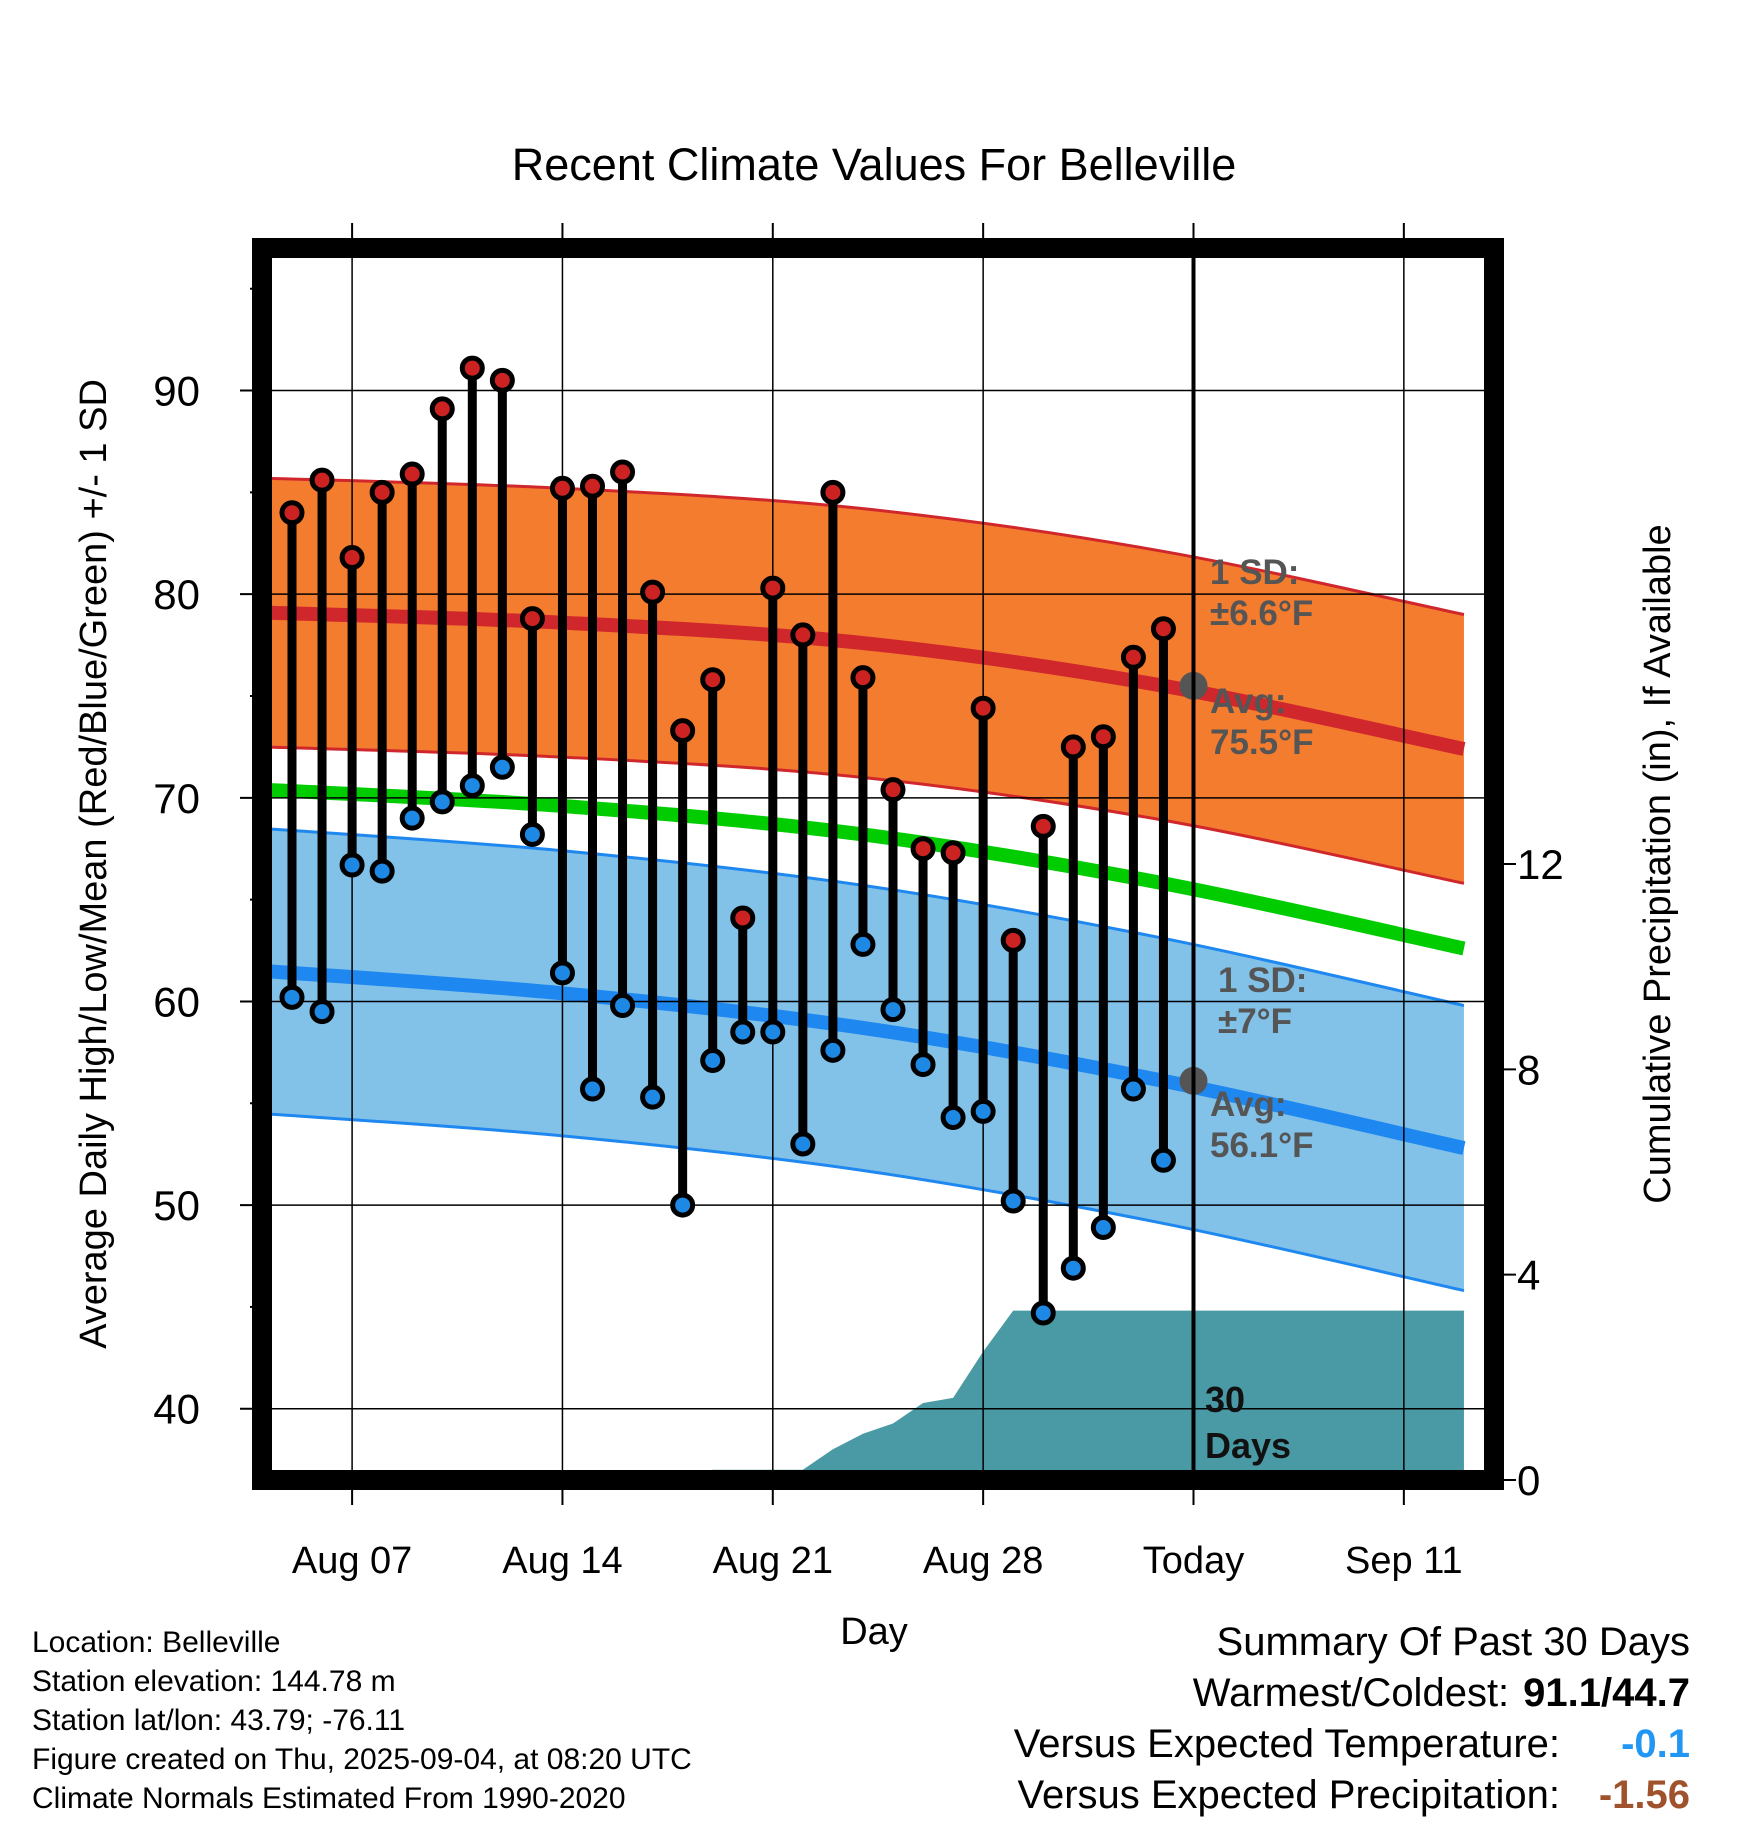  What do you see at coordinates (176, 594) in the screenshot?
I see `y-tick-label: 80` at bounding box center [176, 594].